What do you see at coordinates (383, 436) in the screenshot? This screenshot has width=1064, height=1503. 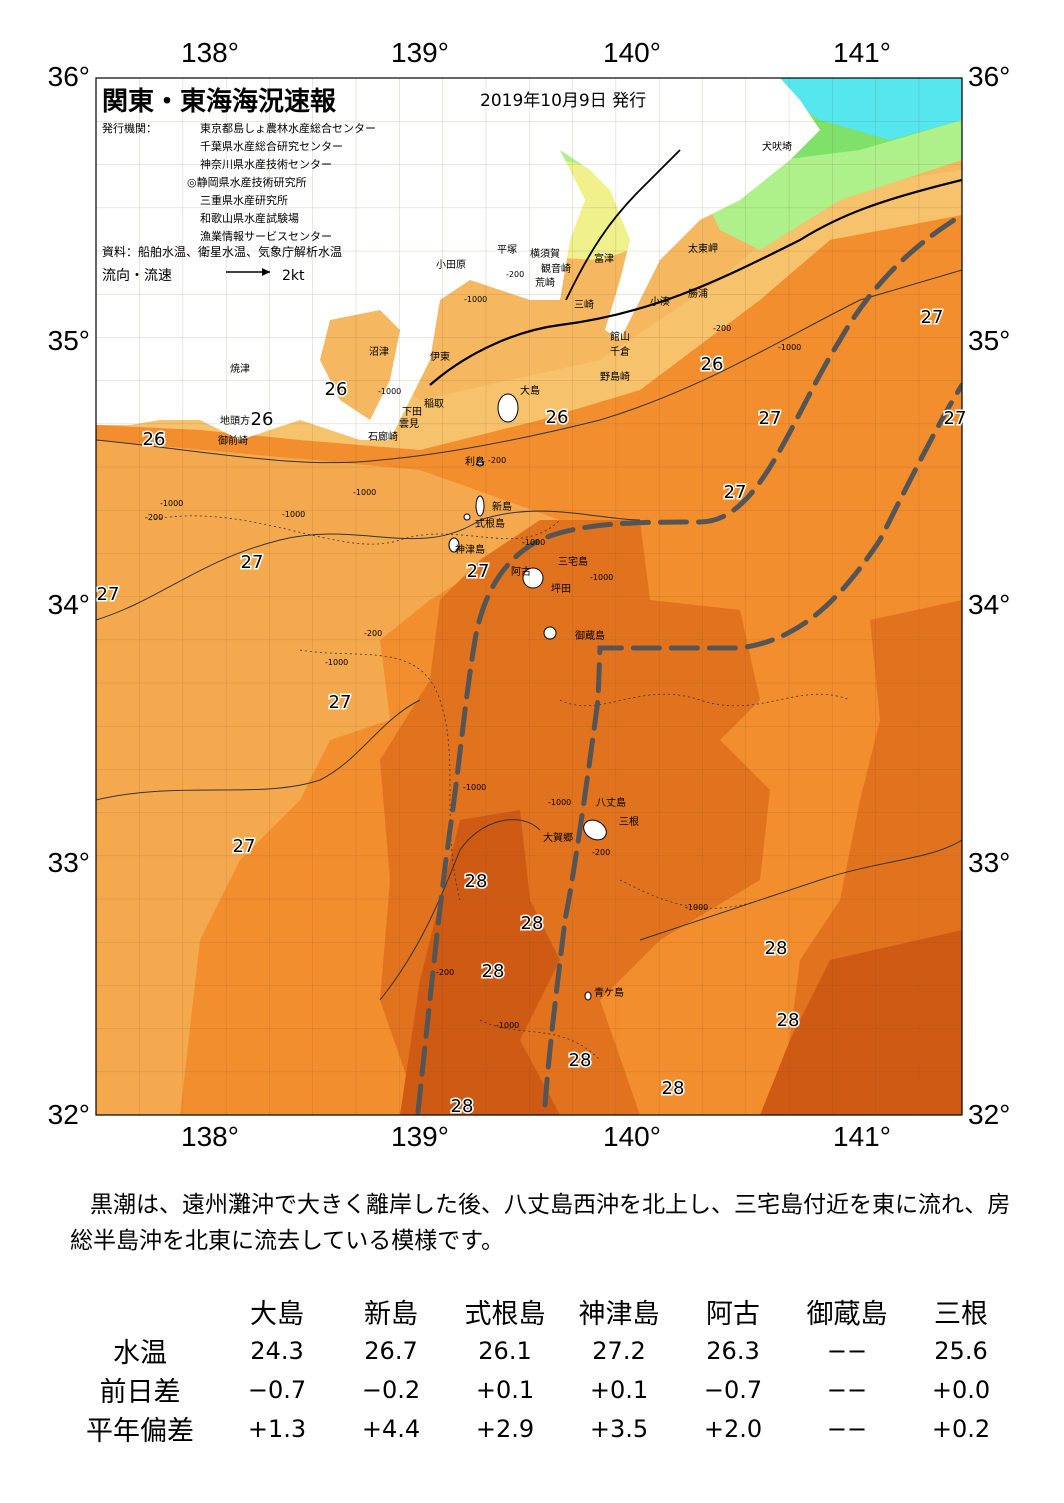 I see `place-name: 石廊崎` at bounding box center [383, 436].